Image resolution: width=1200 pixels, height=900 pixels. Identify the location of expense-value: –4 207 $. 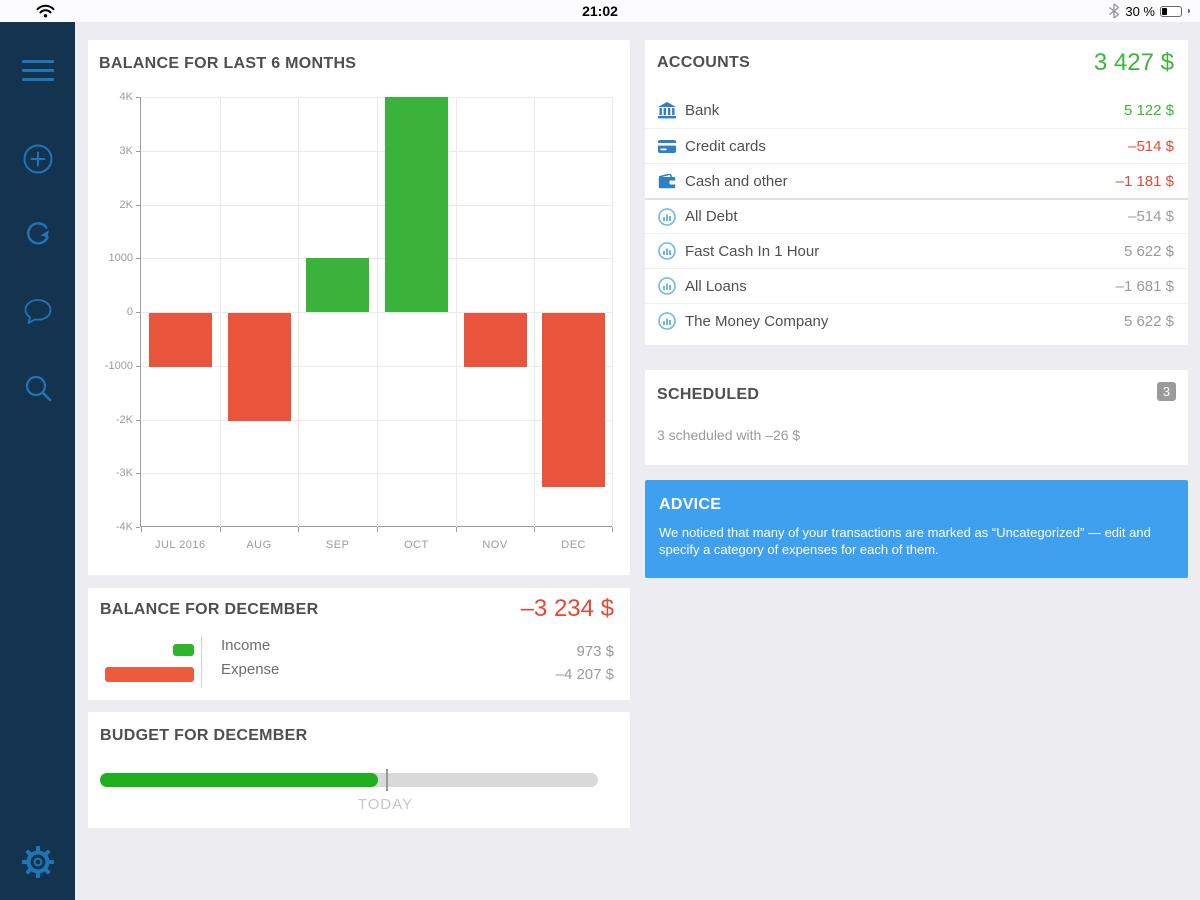
(584, 674).